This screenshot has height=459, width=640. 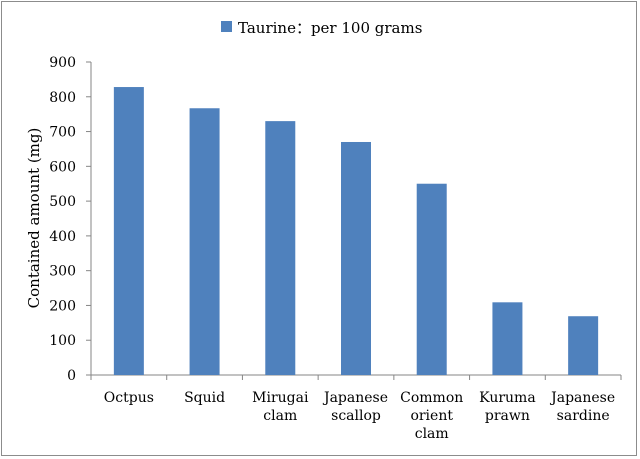 What do you see at coordinates (280, 407) in the screenshot?
I see `x-category-label: Mirugai clam` at bounding box center [280, 407].